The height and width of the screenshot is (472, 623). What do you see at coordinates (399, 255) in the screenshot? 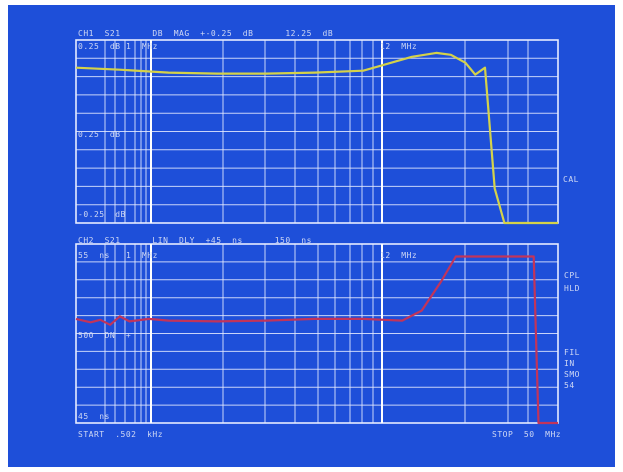
I see `ch2-marker2-label: 12 MHz` at bounding box center [399, 255].